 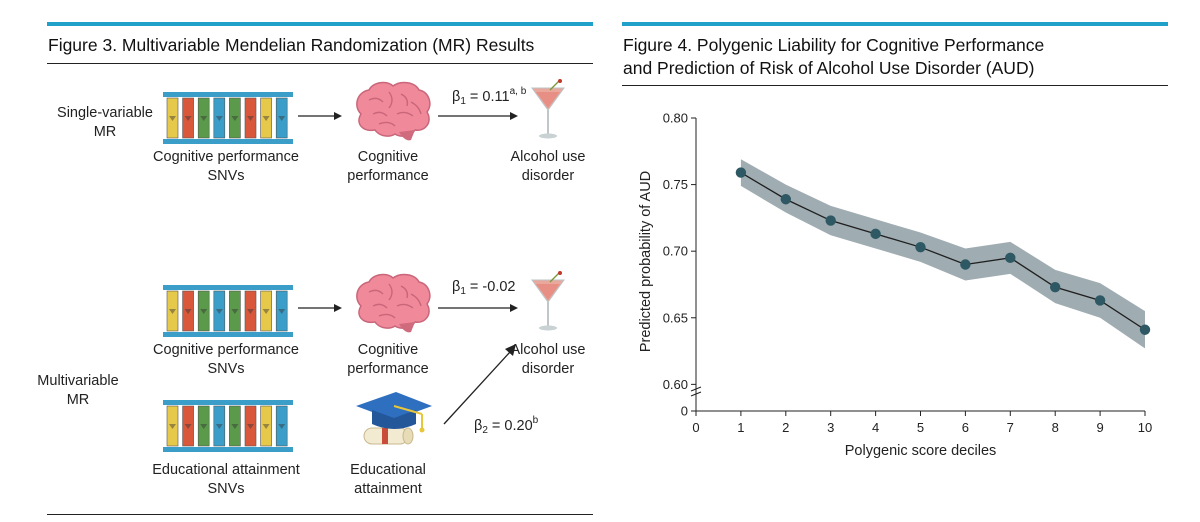 What do you see at coordinates (920, 427) in the screenshot?
I see `x-tick-label: 5` at bounding box center [920, 427].